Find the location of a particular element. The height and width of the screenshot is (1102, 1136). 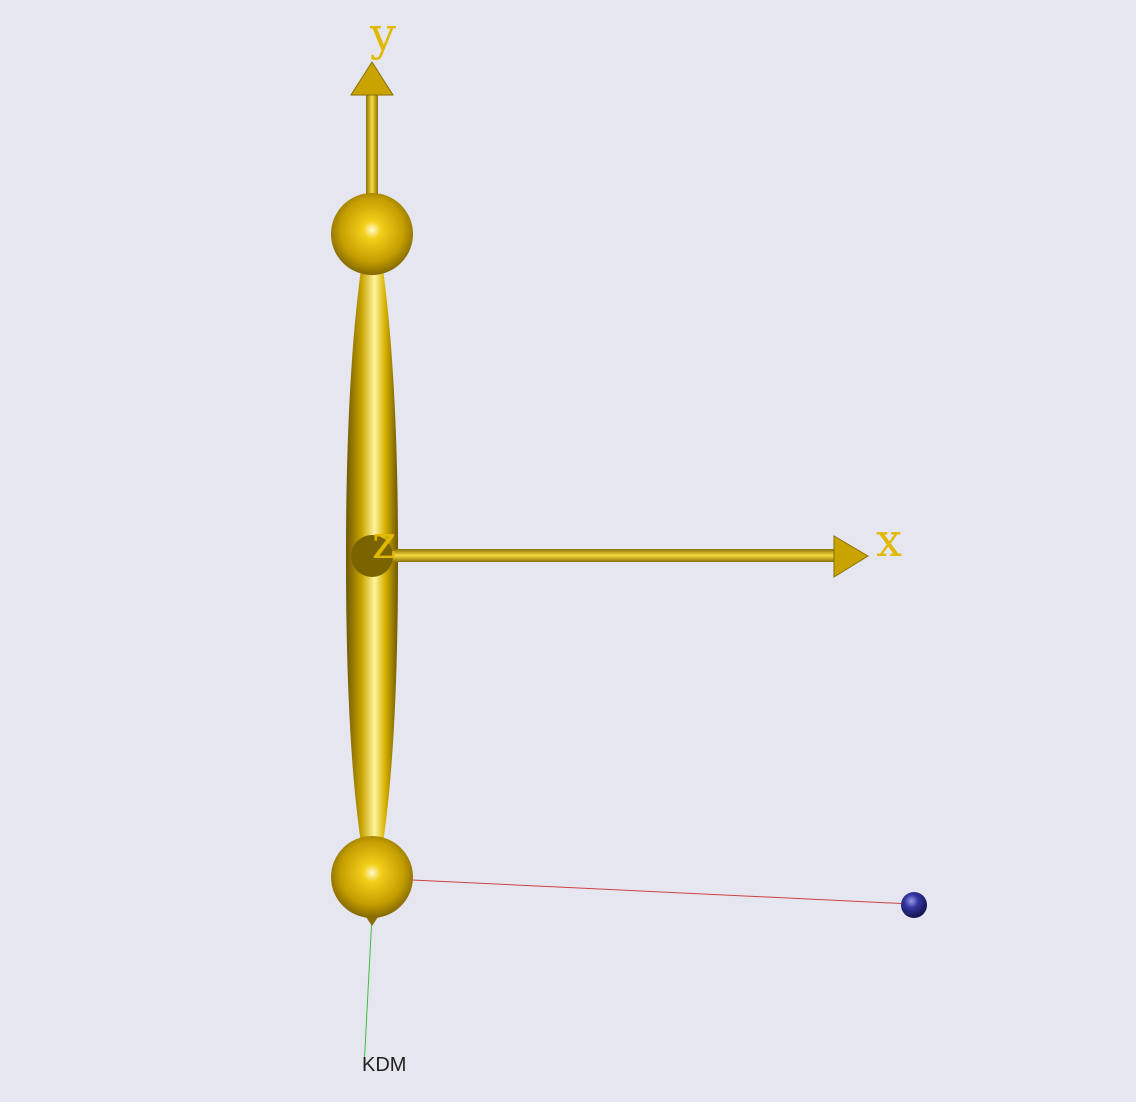

green-connector-line is located at coordinates (368, 991).